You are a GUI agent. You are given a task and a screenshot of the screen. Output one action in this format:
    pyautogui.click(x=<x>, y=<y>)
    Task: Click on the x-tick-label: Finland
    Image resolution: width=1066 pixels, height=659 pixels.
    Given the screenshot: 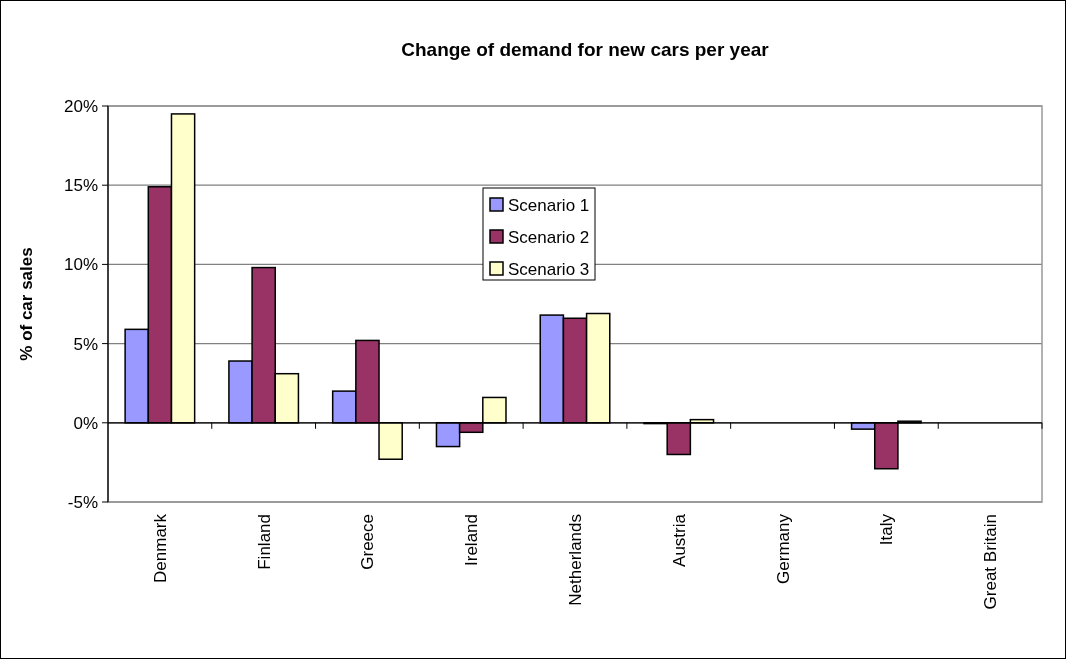 What is the action you would take?
    pyautogui.click(x=264, y=542)
    